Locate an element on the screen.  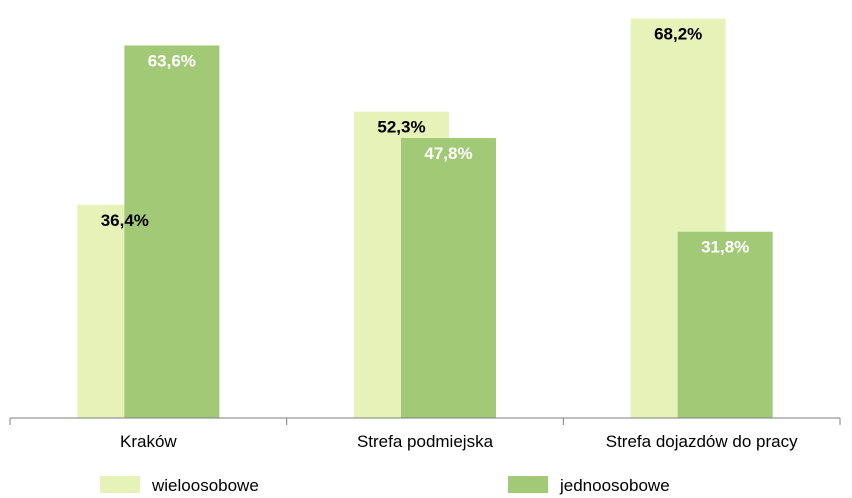
legend-swatch-wieloosobowe is located at coordinates (120, 484).